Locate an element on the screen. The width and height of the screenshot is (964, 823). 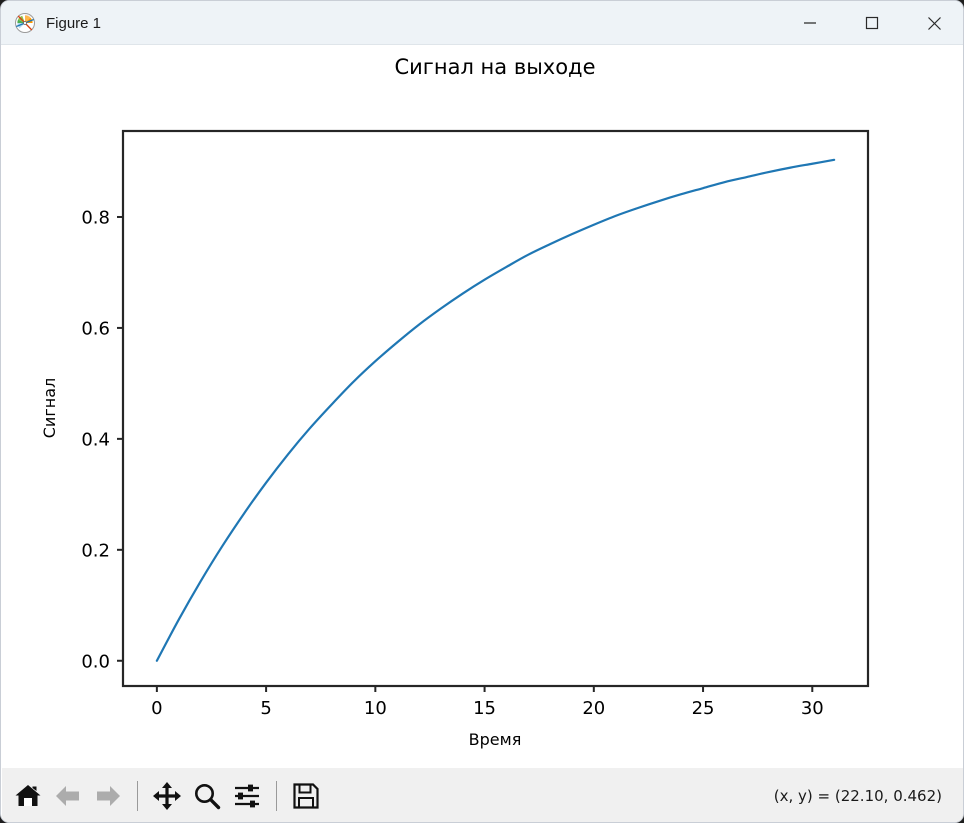
x-axis-ticks: 0 5 10 15 20 25 30 is located at coordinates (487, 702).